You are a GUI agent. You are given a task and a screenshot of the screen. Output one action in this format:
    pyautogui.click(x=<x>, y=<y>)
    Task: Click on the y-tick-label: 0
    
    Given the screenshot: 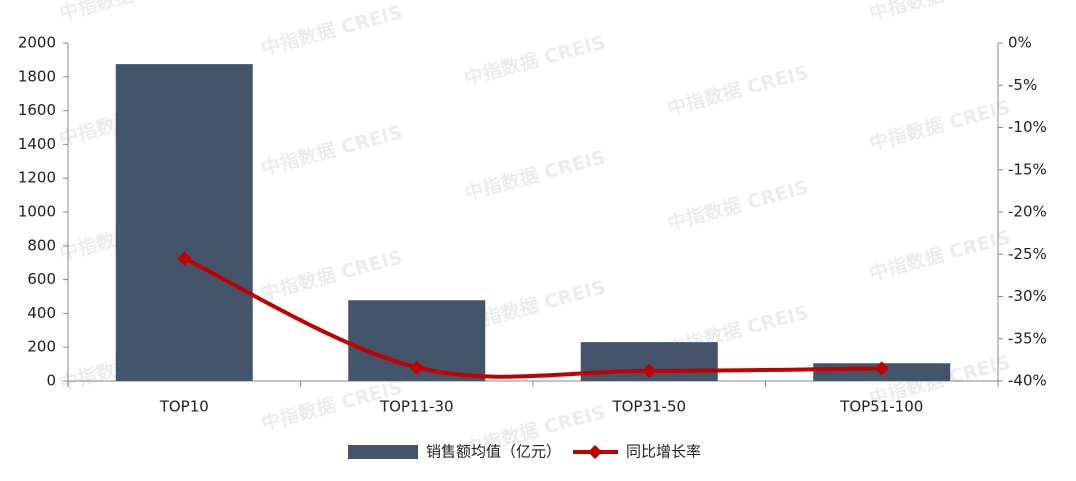 What is the action you would take?
    pyautogui.click(x=51, y=381)
    